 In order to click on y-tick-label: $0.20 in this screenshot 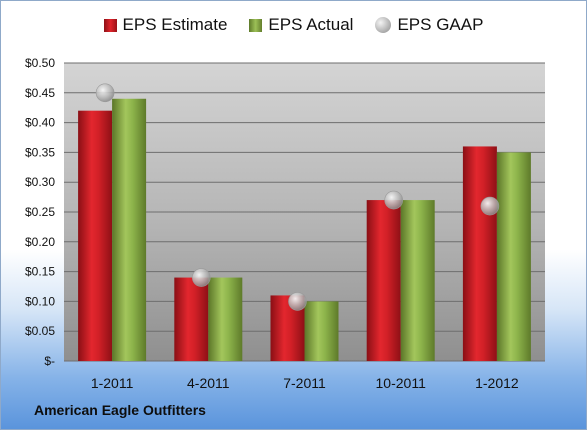, I will do `click(40, 242)`.